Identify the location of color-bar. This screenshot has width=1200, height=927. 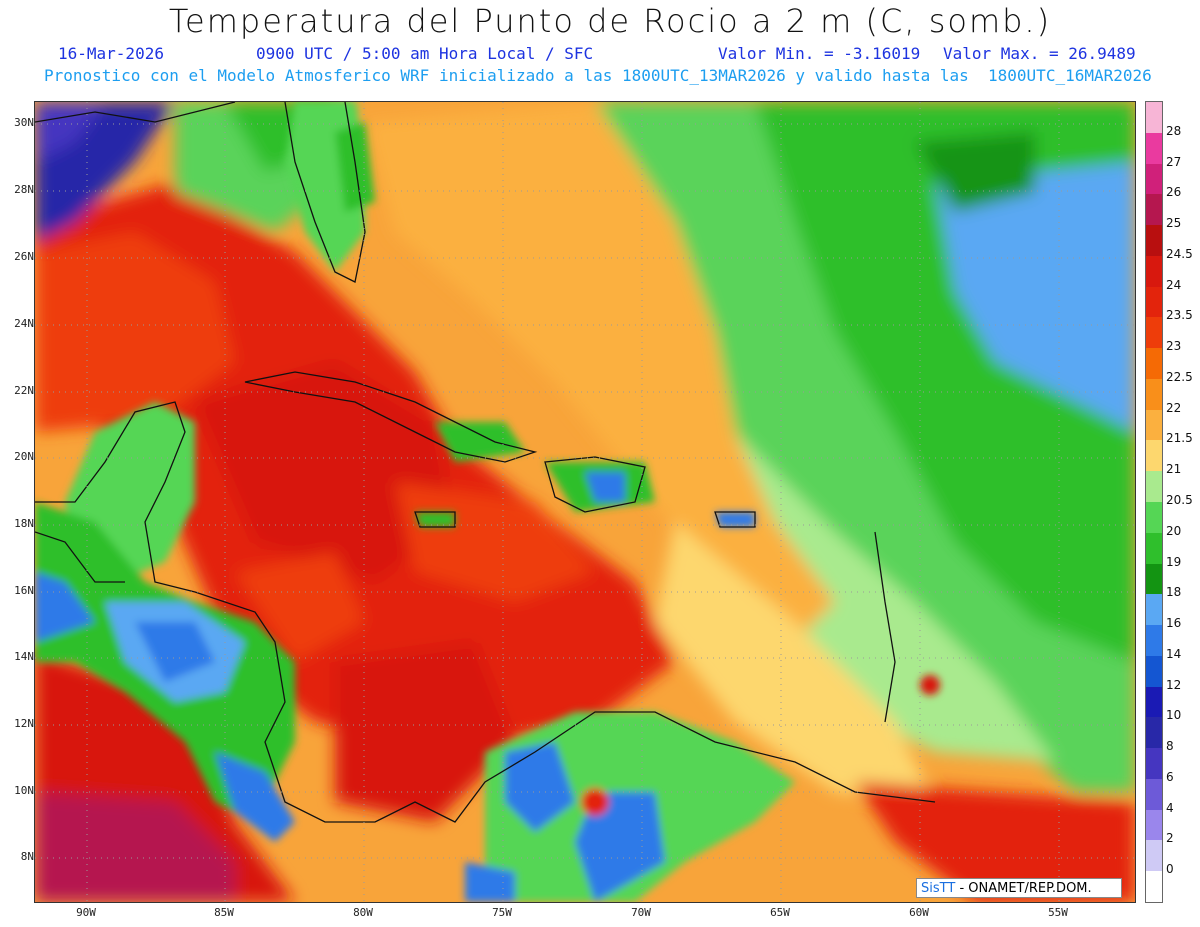
(1154, 502).